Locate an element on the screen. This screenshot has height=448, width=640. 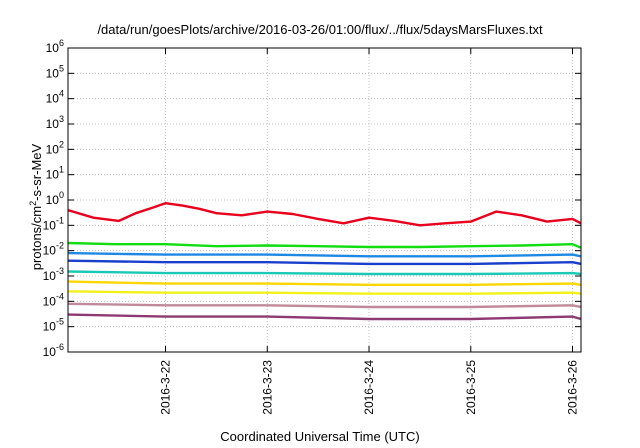
y-tick-label: 10¹ is located at coordinates (55, 173).